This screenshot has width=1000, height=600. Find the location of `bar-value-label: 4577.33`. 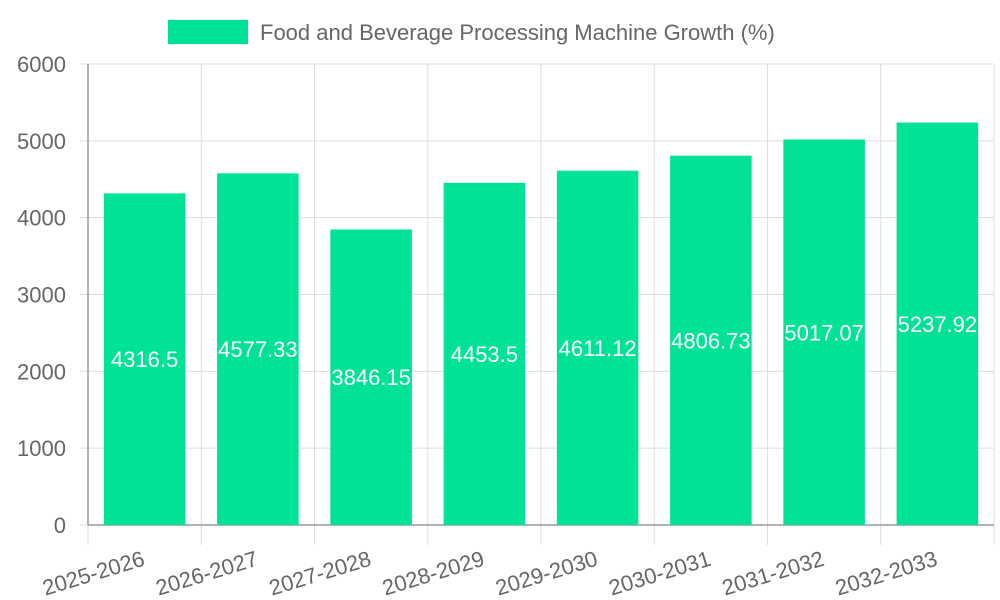

bar-value-label: 4577.33 is located at coordinates (258, 349).